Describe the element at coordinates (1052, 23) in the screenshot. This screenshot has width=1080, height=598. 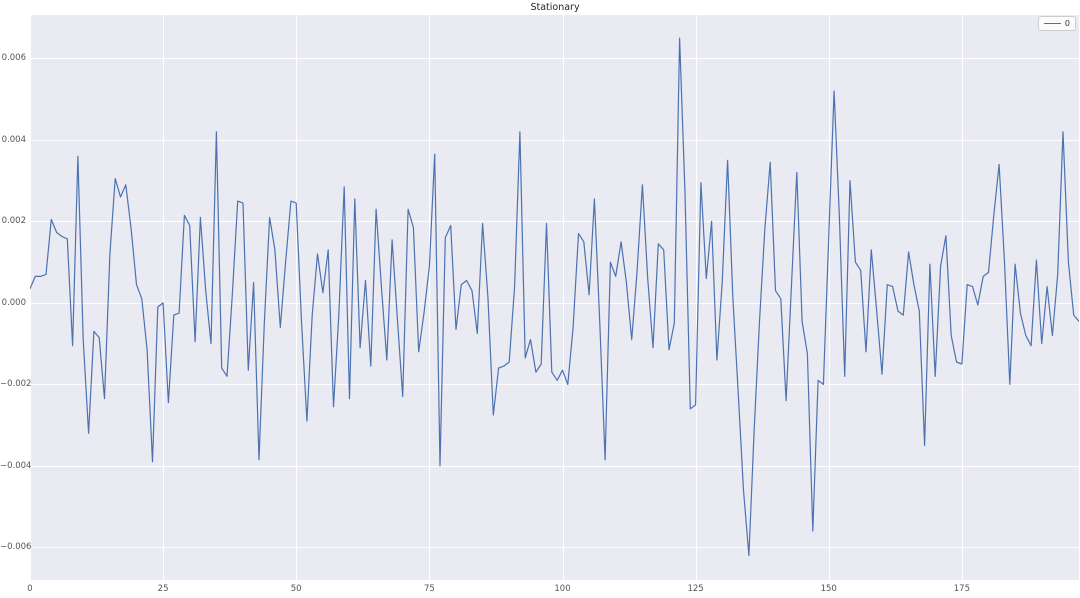
I see `legend-line-icon` at that location.